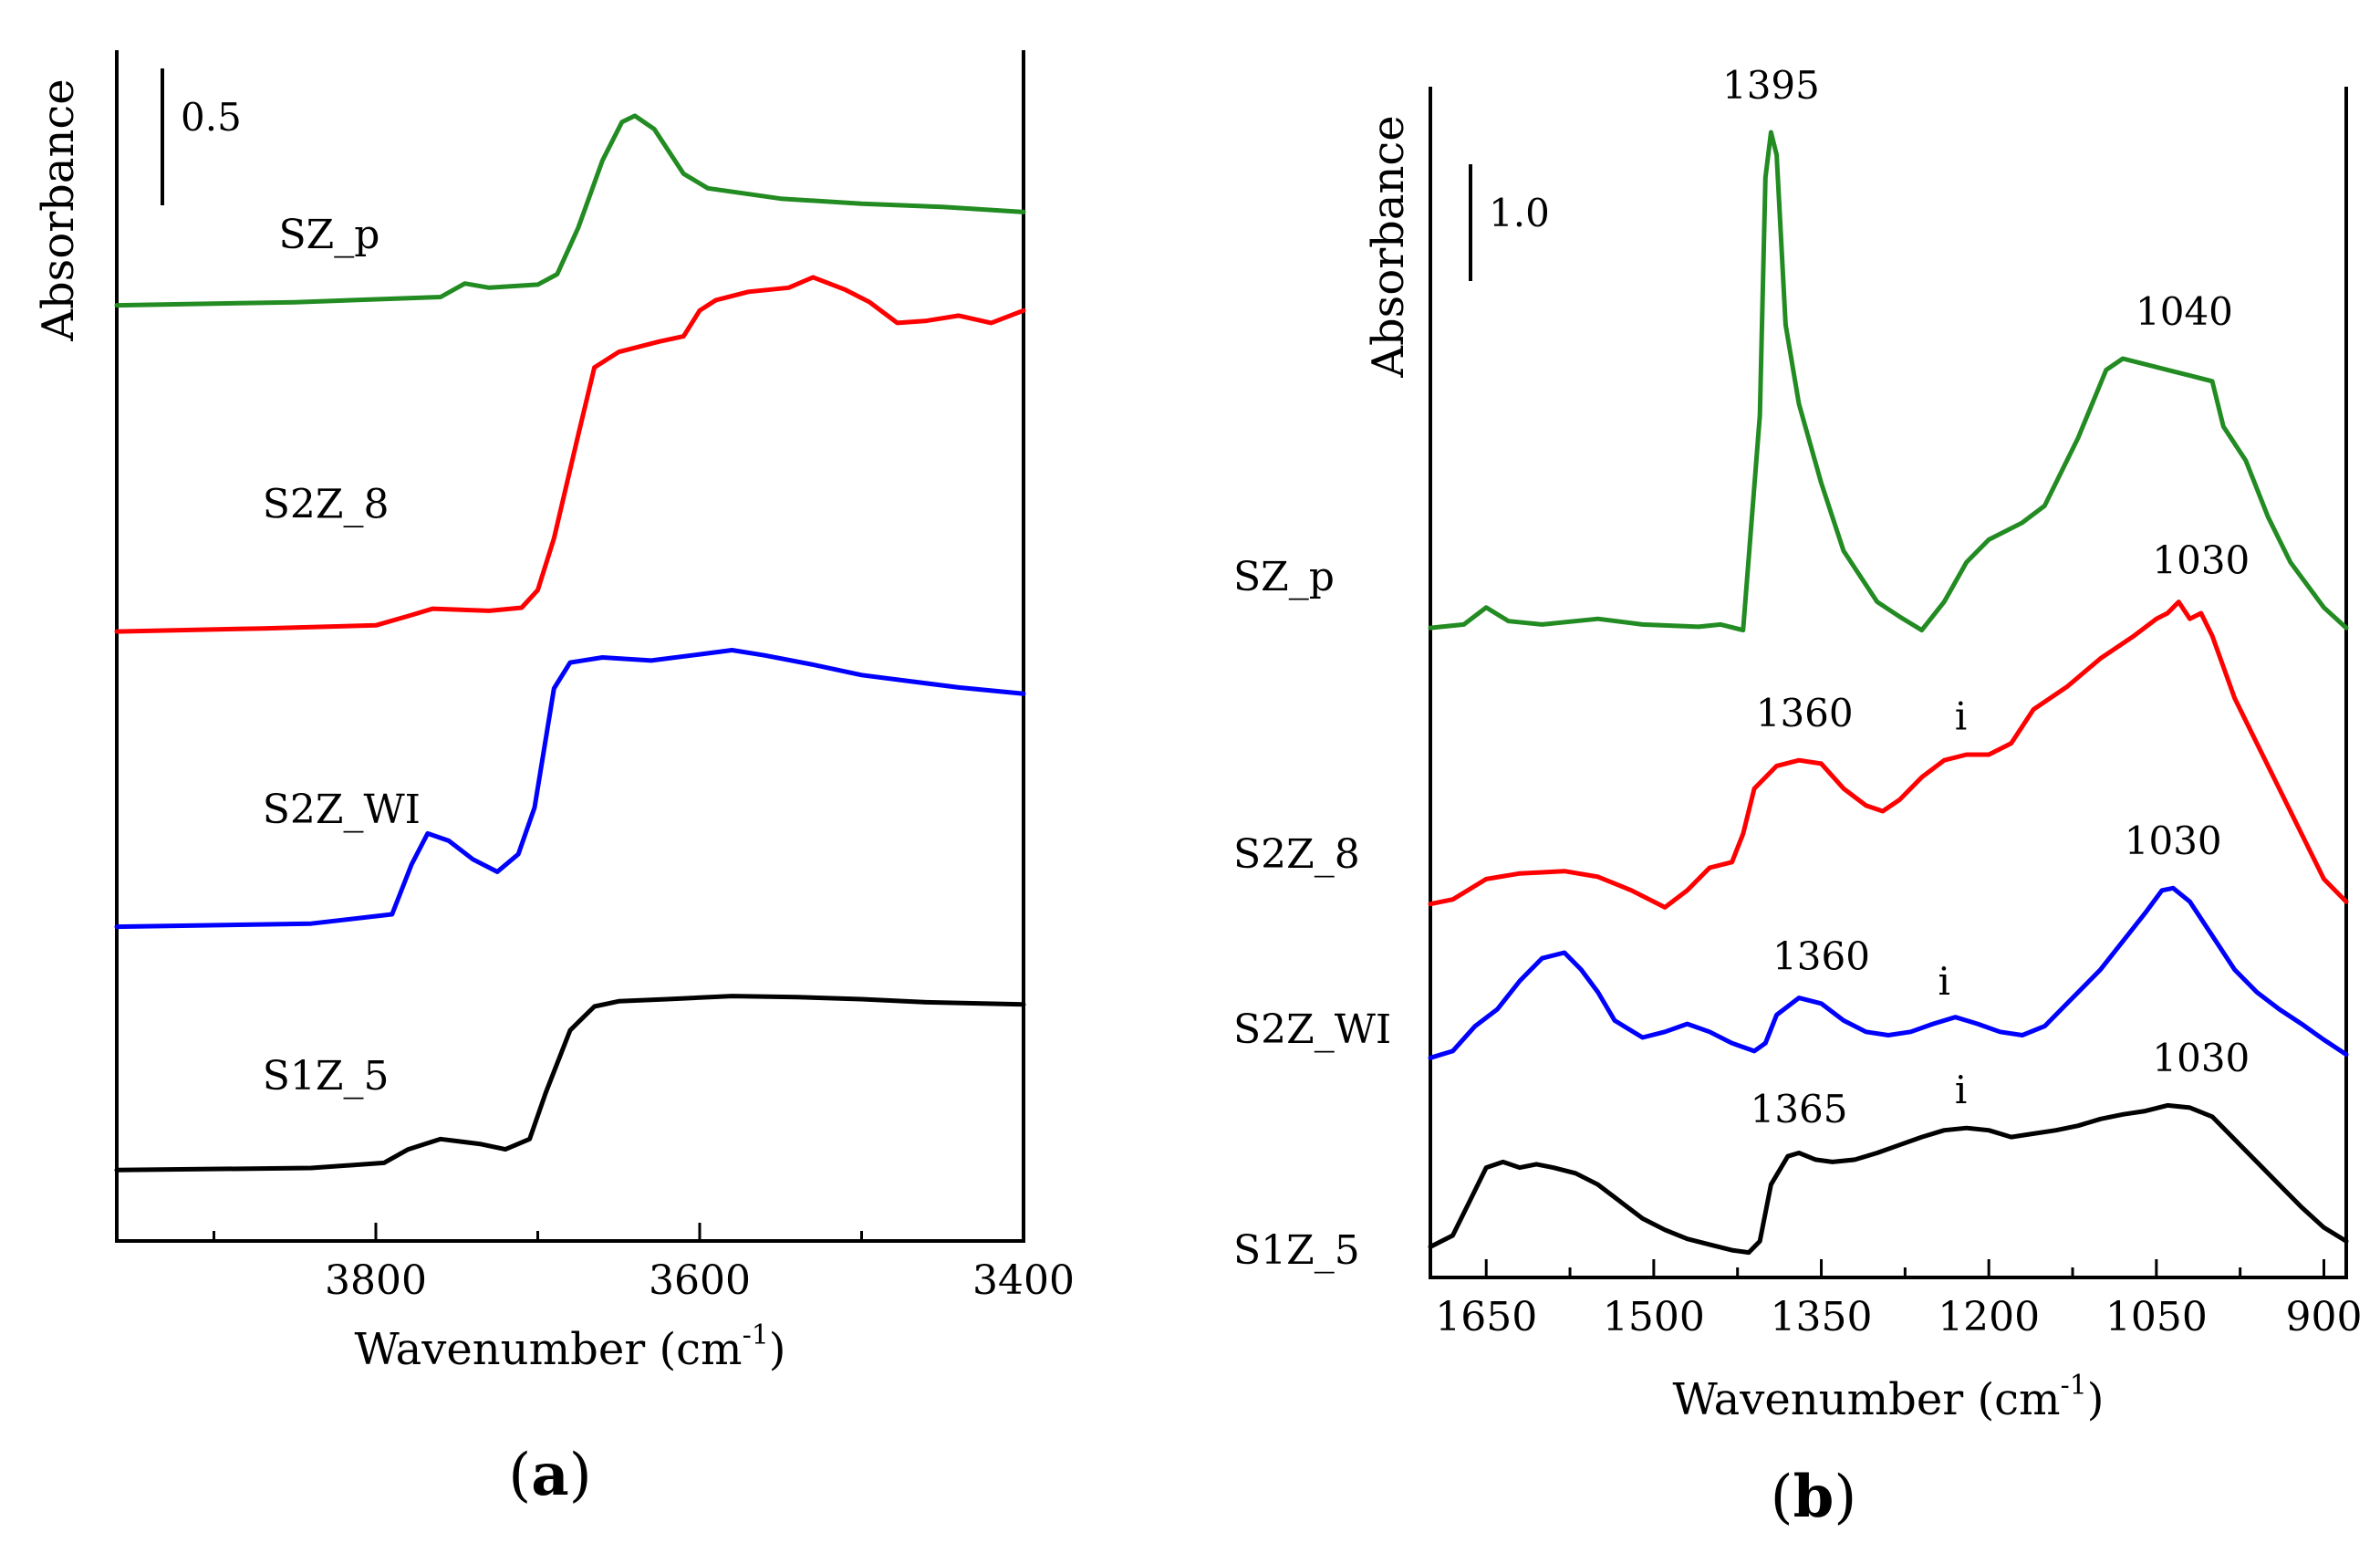 This screenshot has width=2380, height=1543. What do you see at coordinates (1989, 1317) in the screenshot?
I see `x-tick-label: 1200` at bounding box center [1989, 1317].